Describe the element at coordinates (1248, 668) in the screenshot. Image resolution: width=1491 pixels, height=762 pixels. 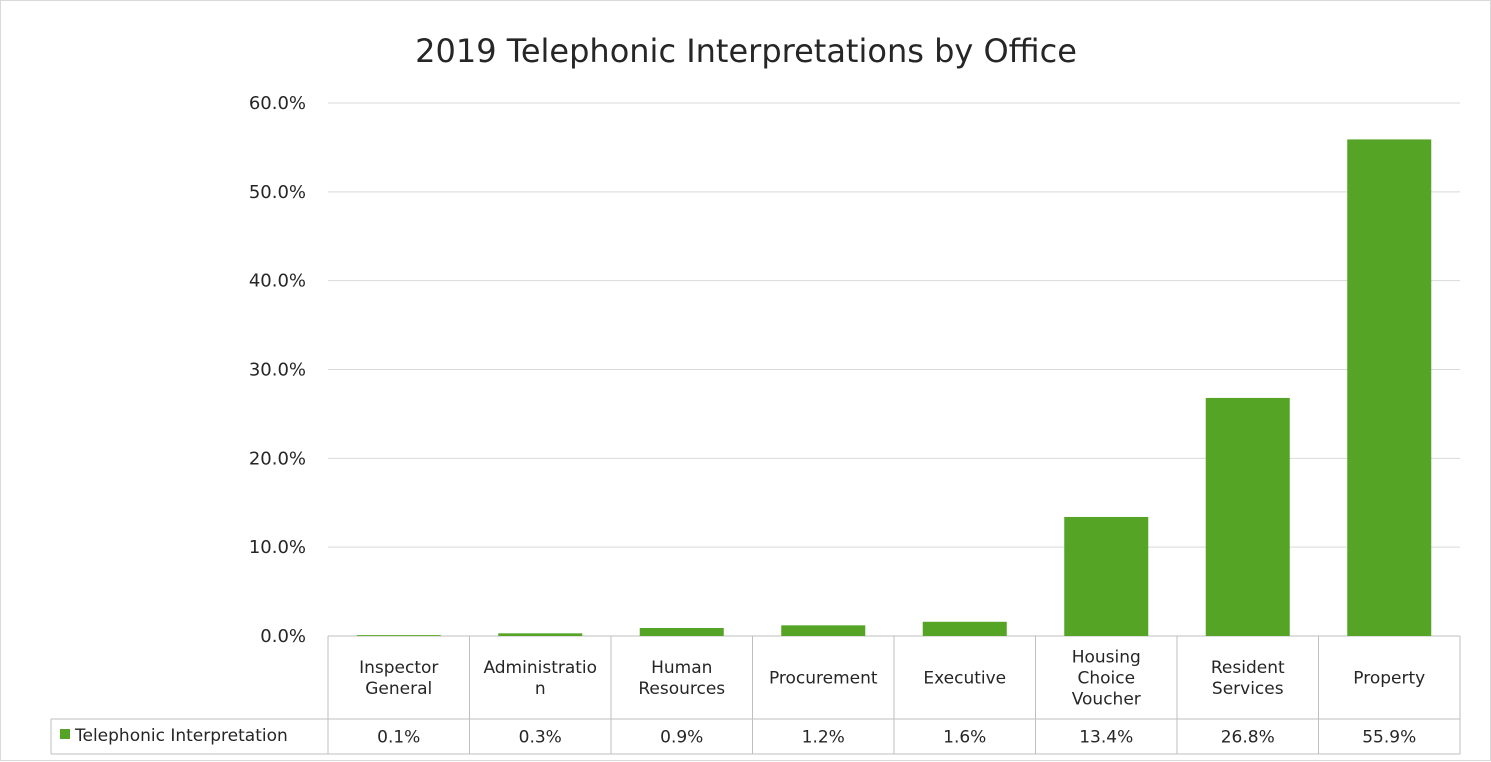
I see `category-label: Resident` at that location.